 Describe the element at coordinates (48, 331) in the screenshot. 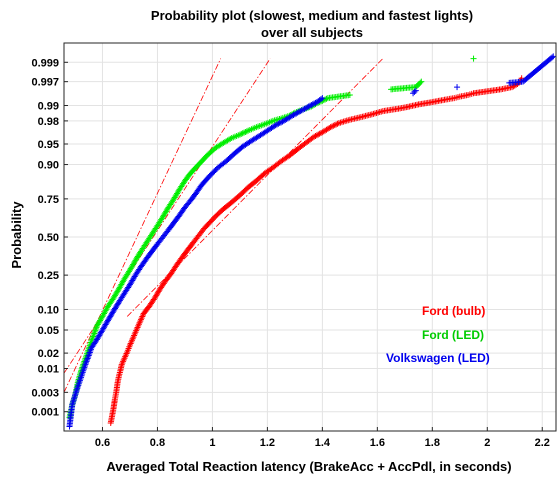

I see `y-tick-label: 0.05` at that location.